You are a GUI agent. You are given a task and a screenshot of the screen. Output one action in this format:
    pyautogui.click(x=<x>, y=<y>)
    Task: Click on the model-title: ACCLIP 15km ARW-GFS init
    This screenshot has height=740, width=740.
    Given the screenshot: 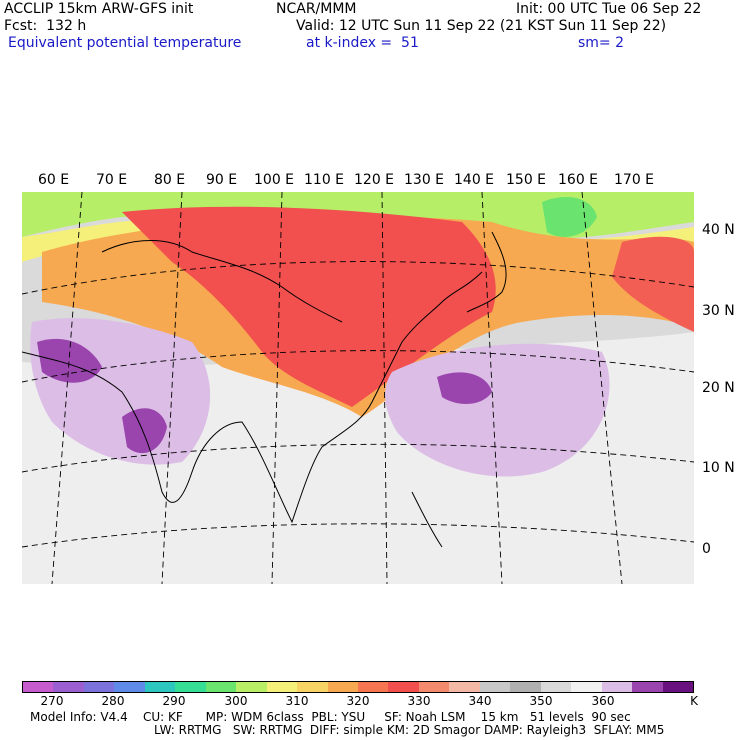 What is the action you would take?
    pyautogui.click(x=99, y=9)
    